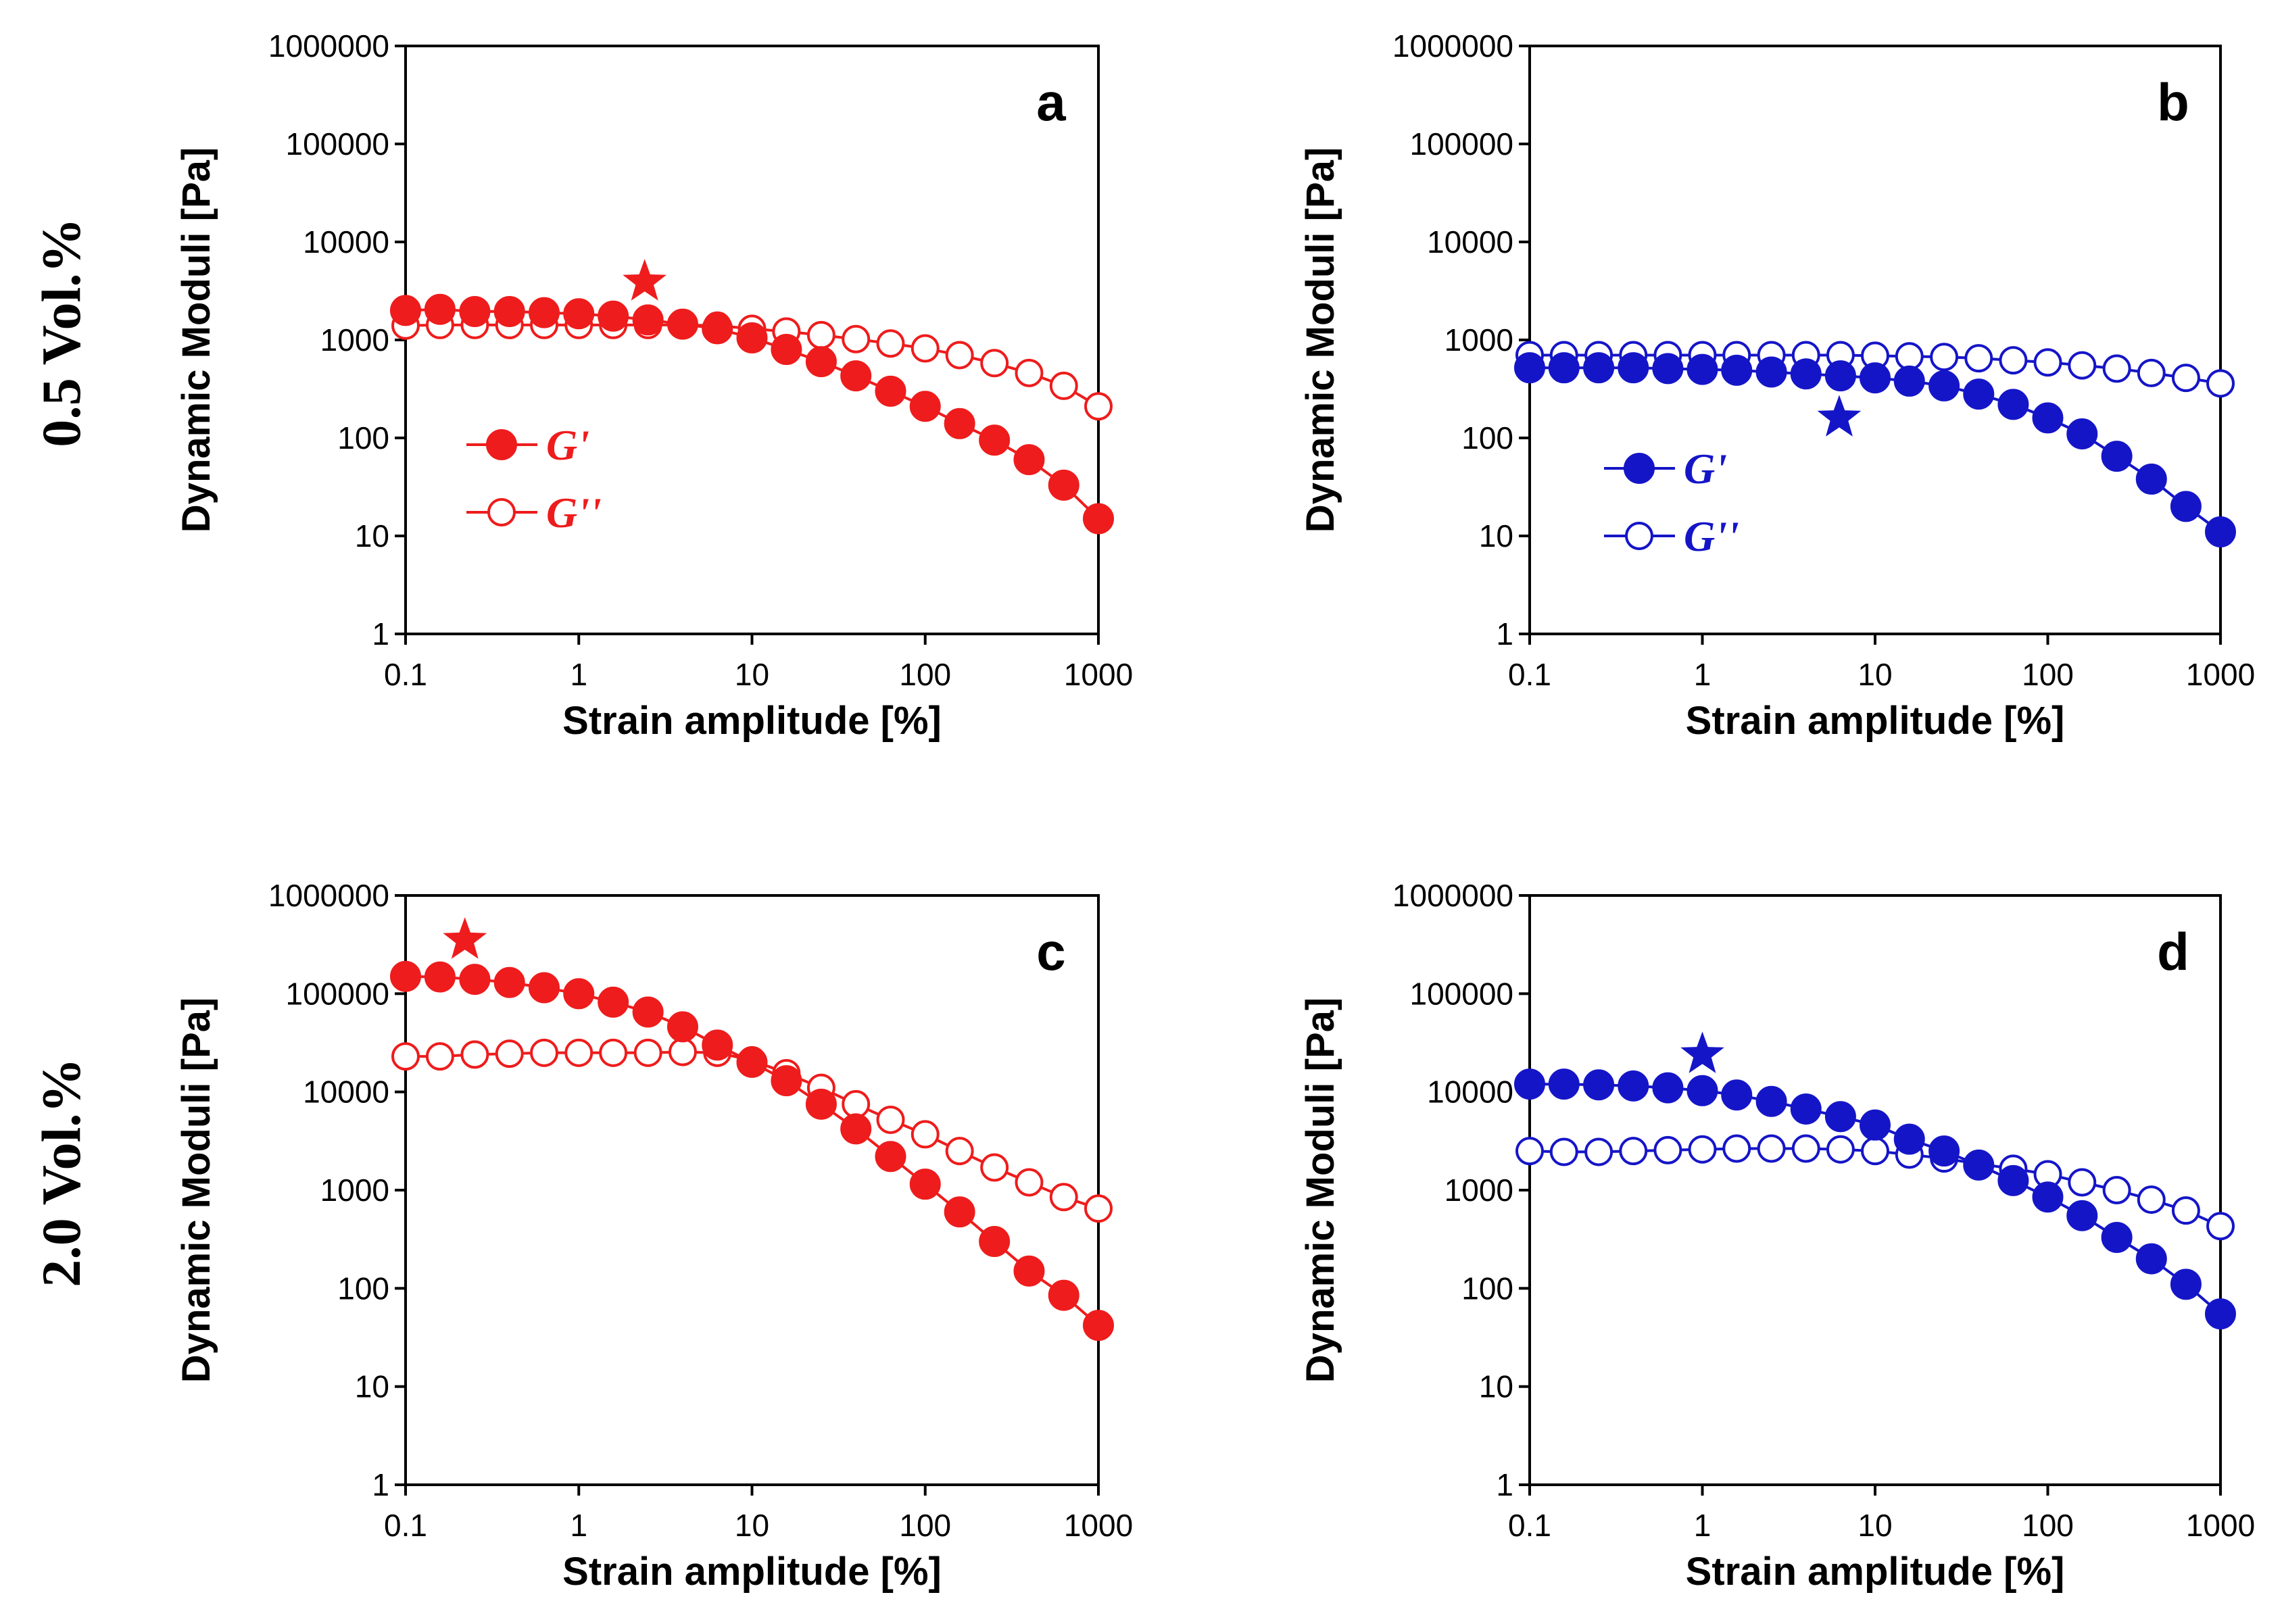 This screenshot has height=1624, width=2282. What do you see at coordinates (363, 1288) in the screenshot?
I see `y-tick-label: 100` at bounding box center [363, 1288].